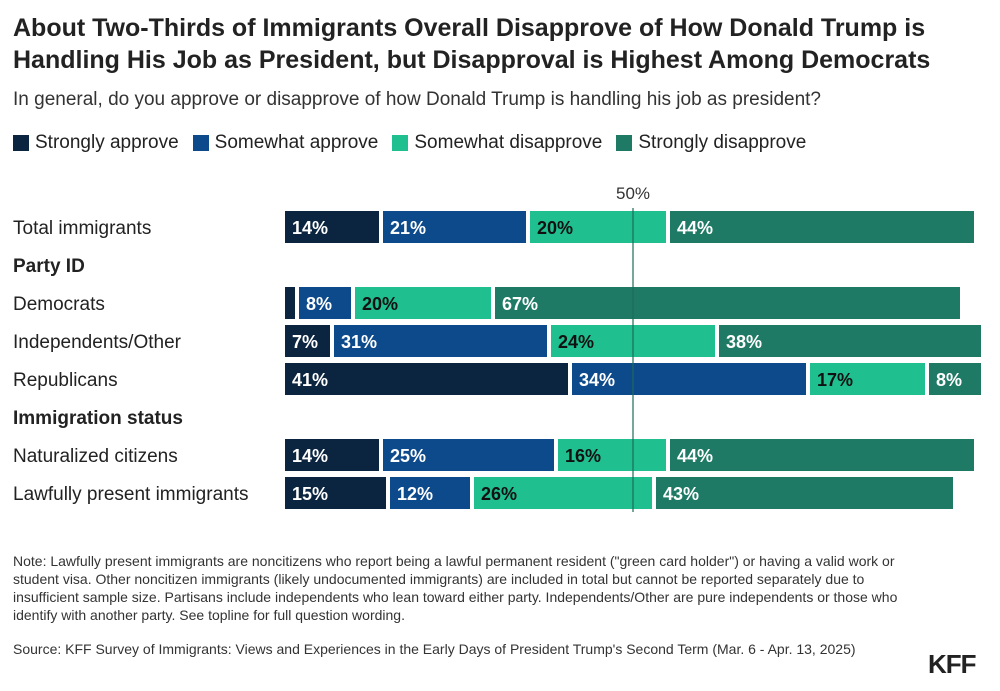 The width and height of the screenshot is (1000, 691). What do you see at coordinates (681, 494) in the screenshot?
I see `data-label: 43%` at bounding box center [681, 494].